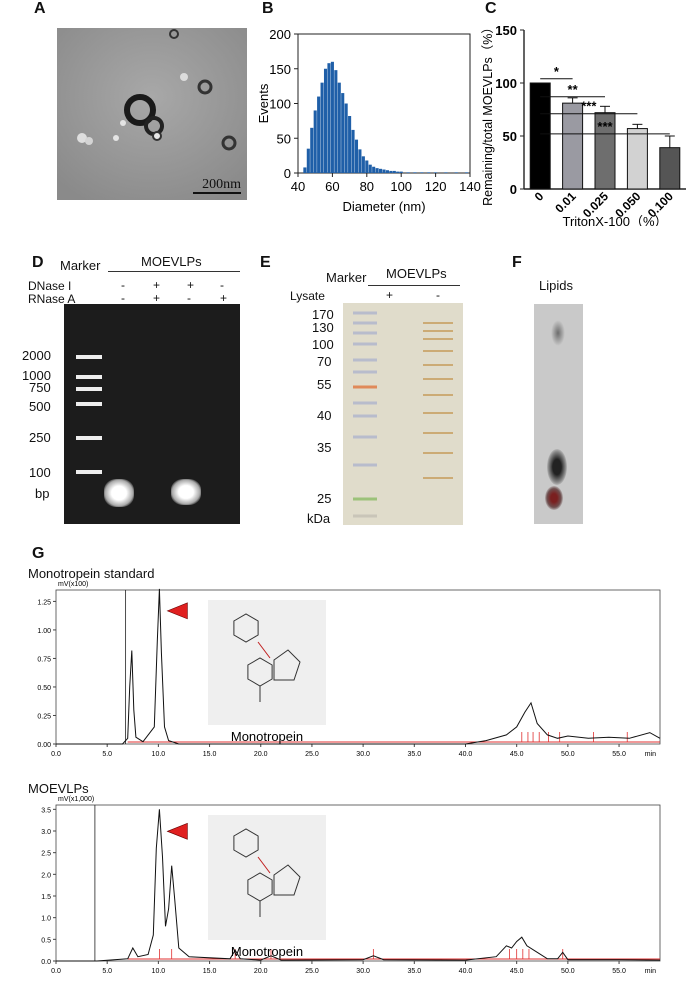  Describe the element at coordinates (44, 602) in the screenshot. I see `y-tick-label: 1.25` at that location.